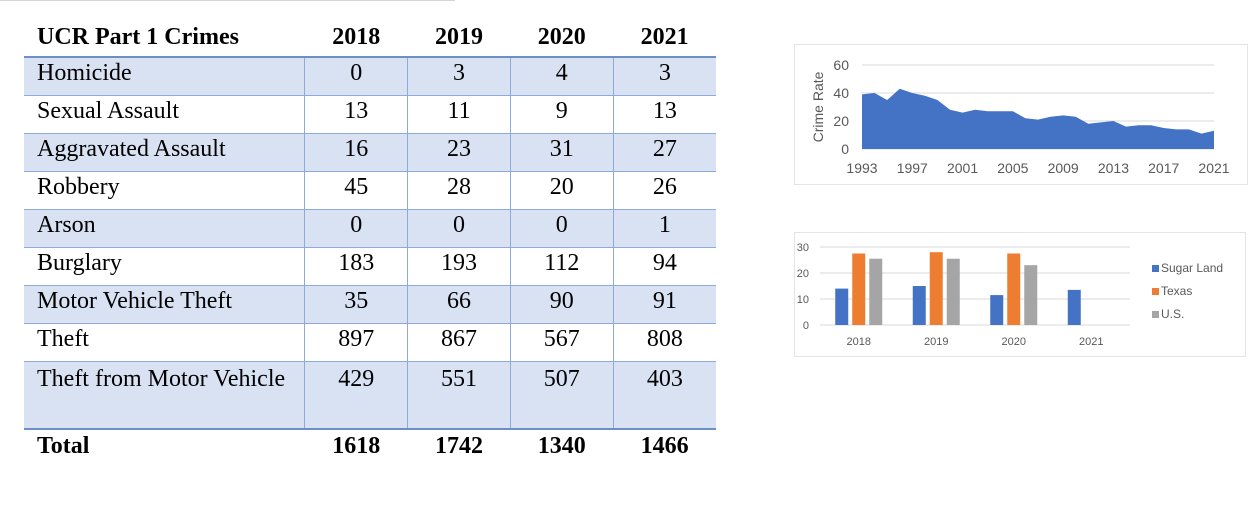 This screenshot has height=516, width=1253. I want to click on cell-value: 91, so click(664, 304).